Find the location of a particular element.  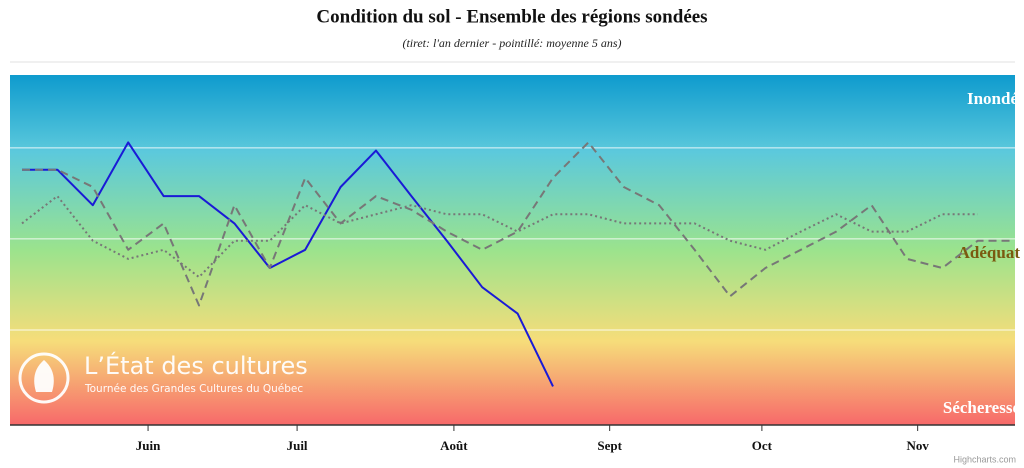

x-tick-label: Juin is located at coordinates (148, 445).